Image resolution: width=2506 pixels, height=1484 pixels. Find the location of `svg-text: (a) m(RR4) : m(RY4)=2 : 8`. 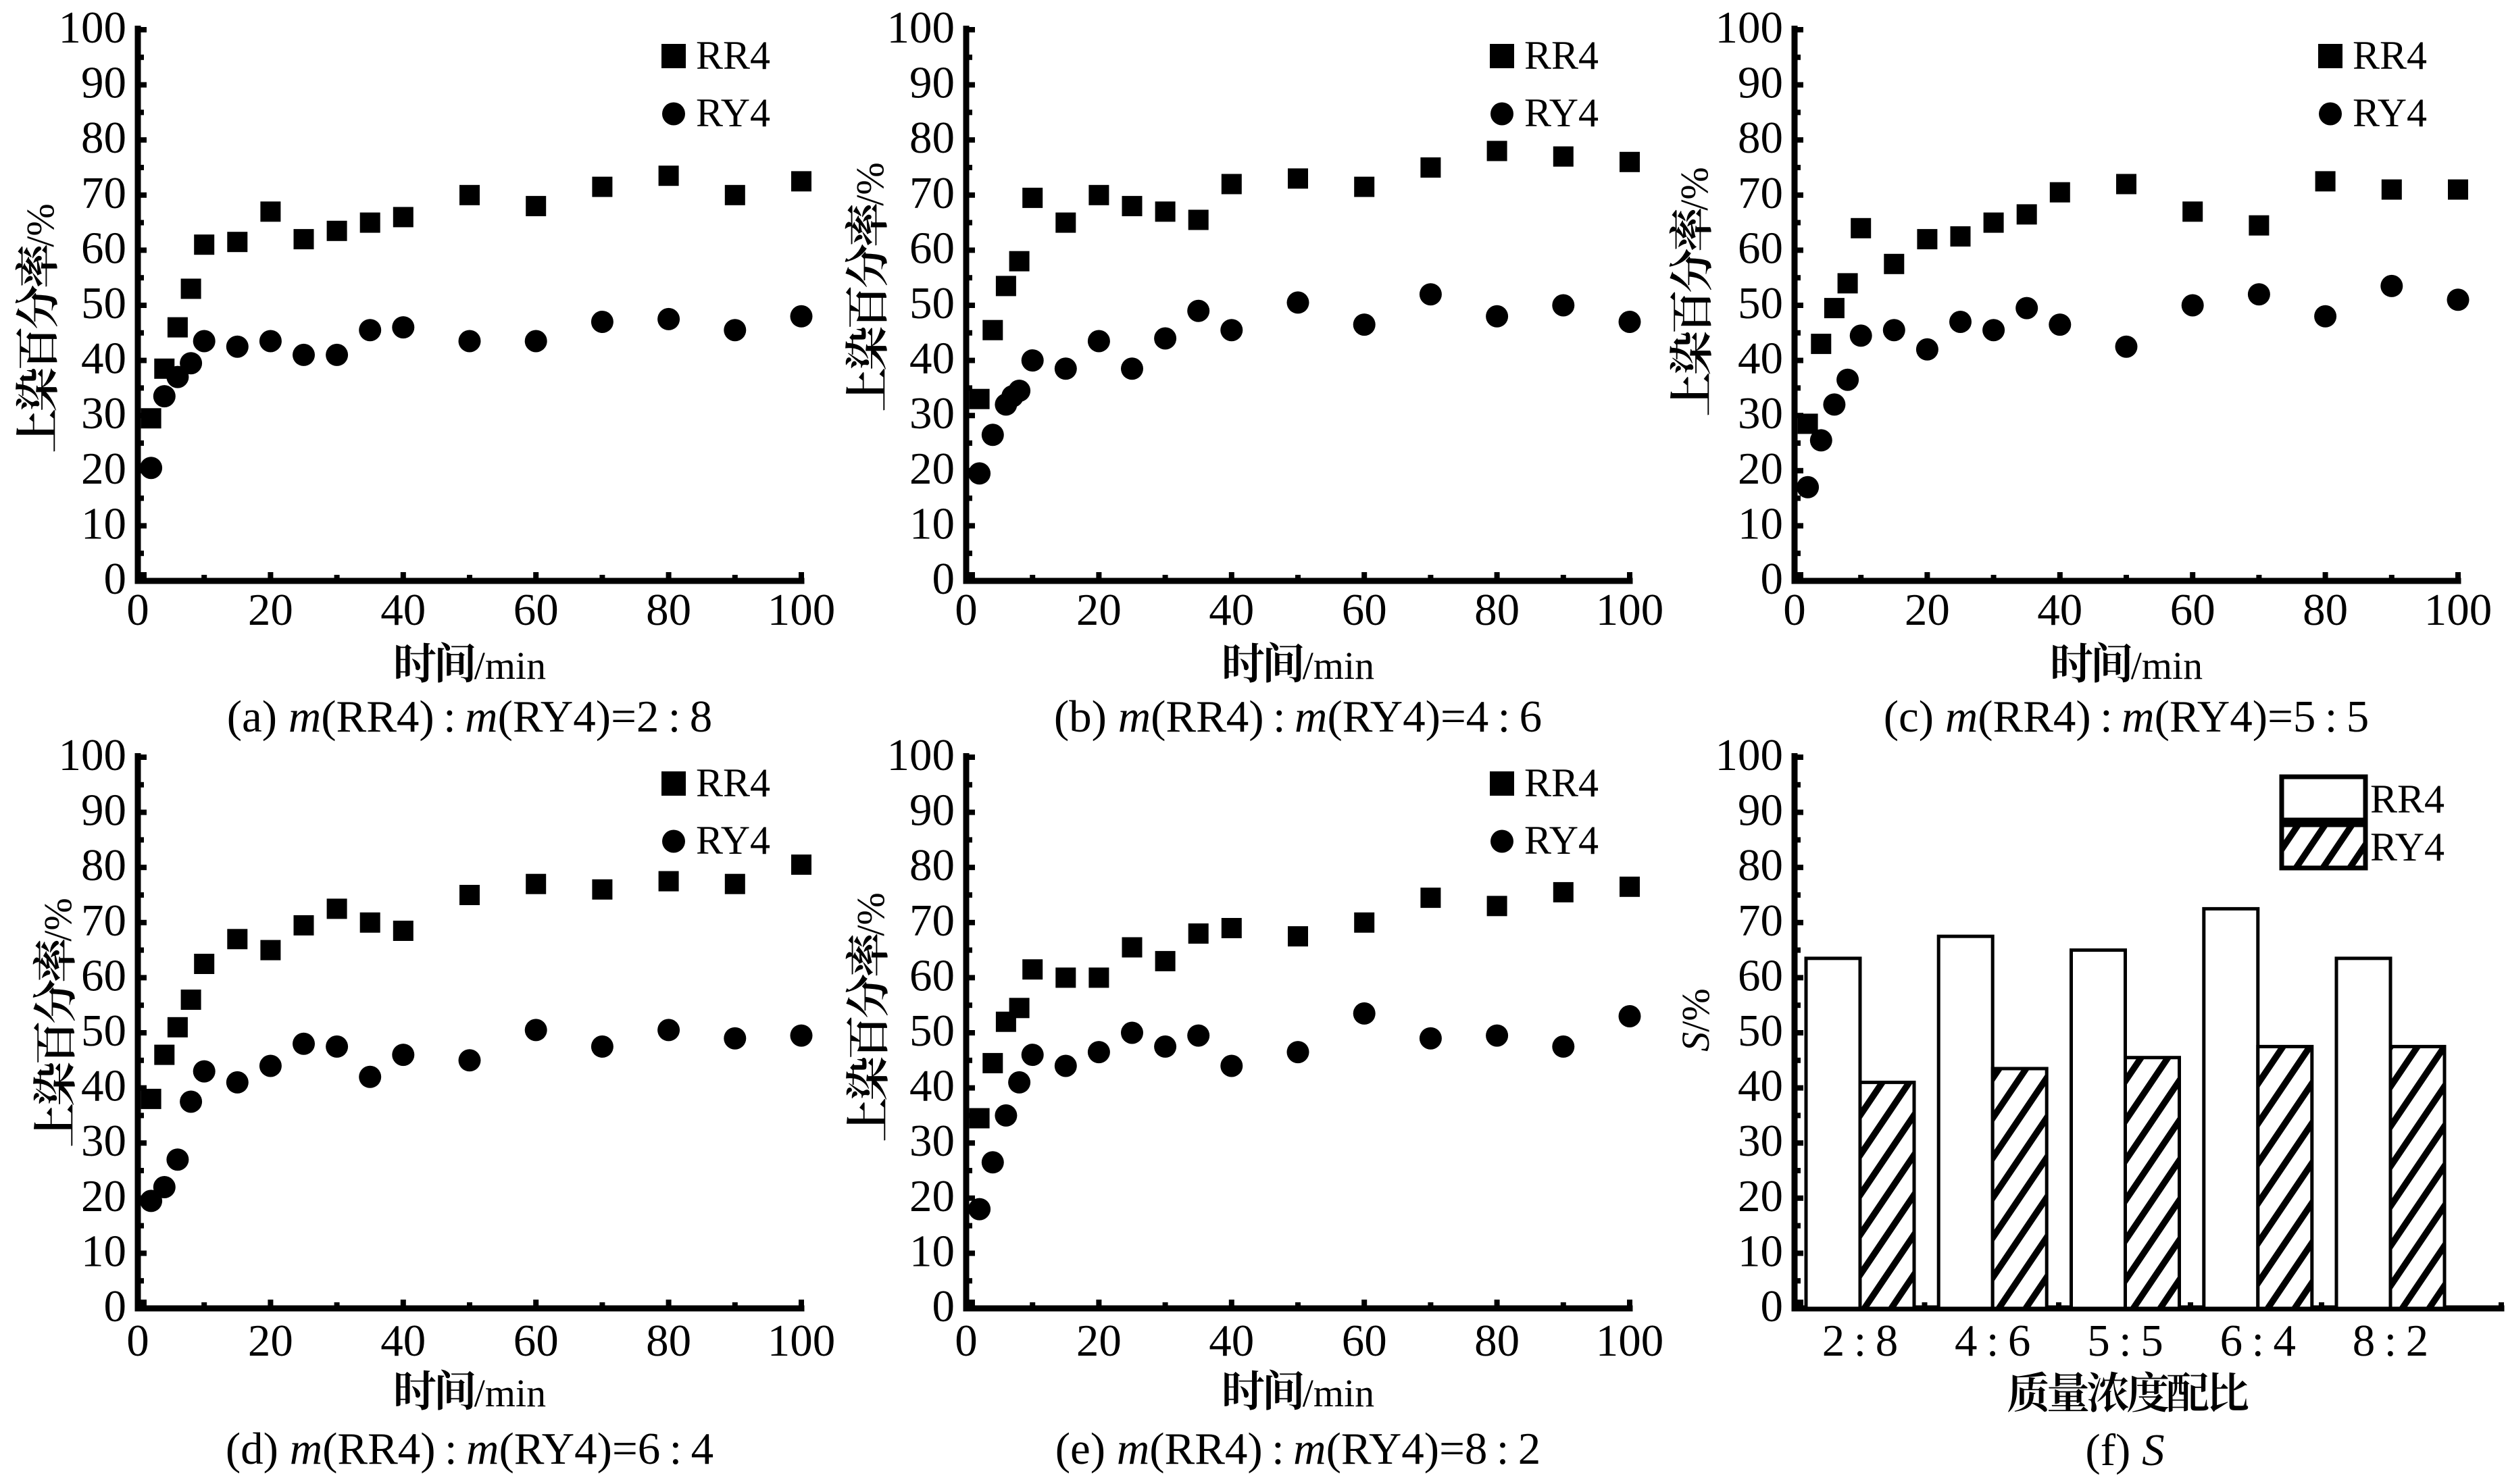

svg-text: (a) m(RR4) : m(RY4)=2 : 8 is located at coordinates (470, 717).